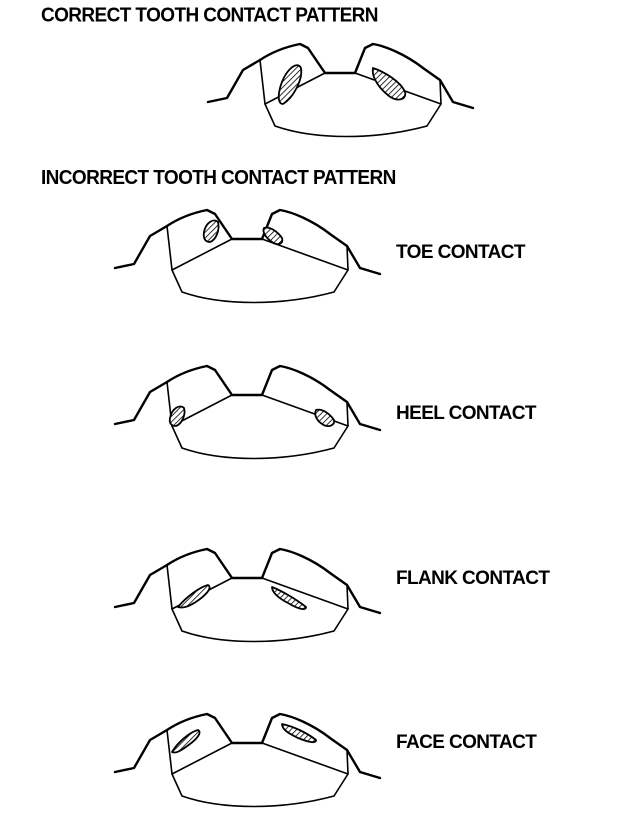 The height and width of the screenshot is (830, 640). I want to click on correct-pattern-heading: CORRECT TOOTH CONTACT PATTERN, so click(210, 15).